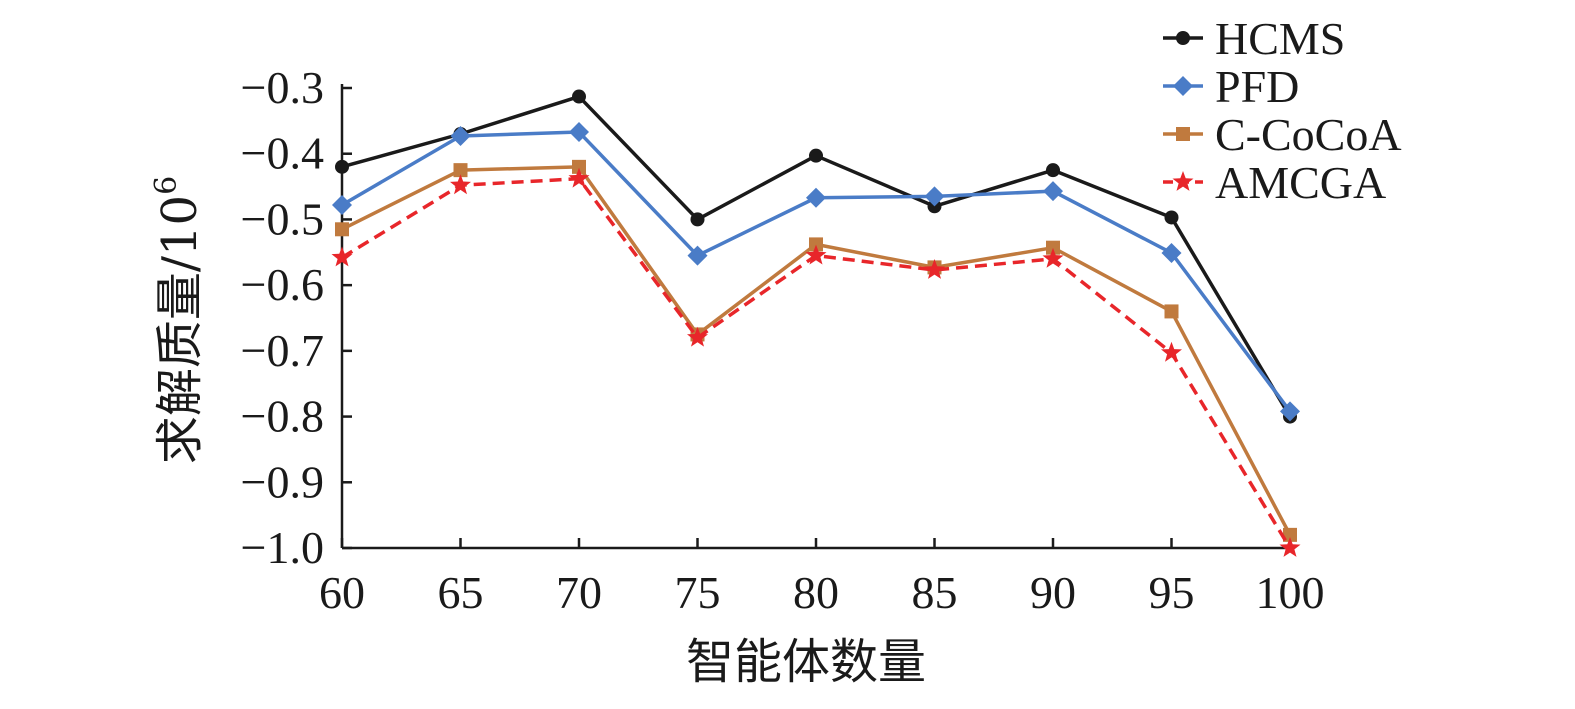 This screenshot has width=1575, height=709. What do you see at coordinates (282, 87) in the screenshot?
I see `y-tick-label: −0.3` at bounding box center [282, 87].